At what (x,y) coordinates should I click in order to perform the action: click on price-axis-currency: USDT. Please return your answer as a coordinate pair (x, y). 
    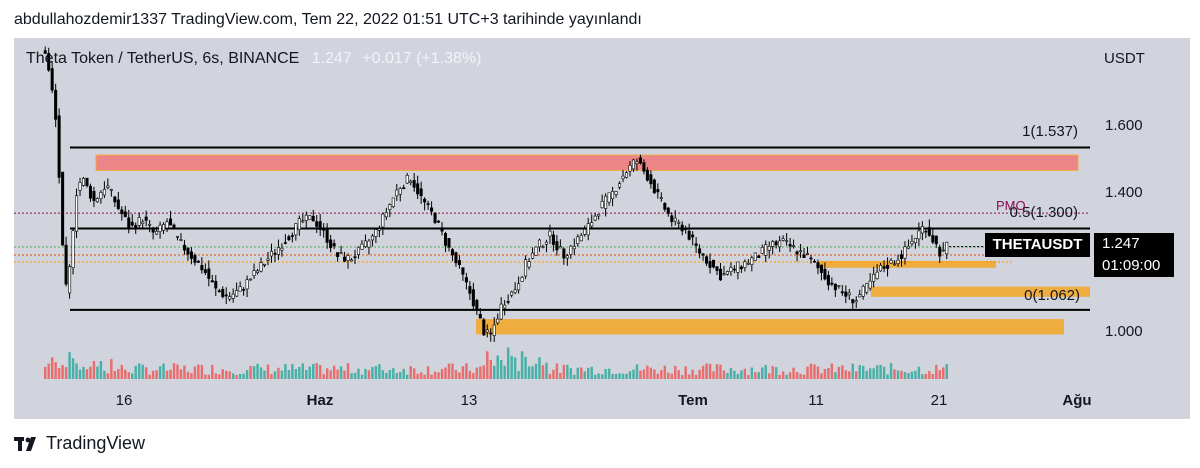
    Looking at the image, I should click on (1124, 58).